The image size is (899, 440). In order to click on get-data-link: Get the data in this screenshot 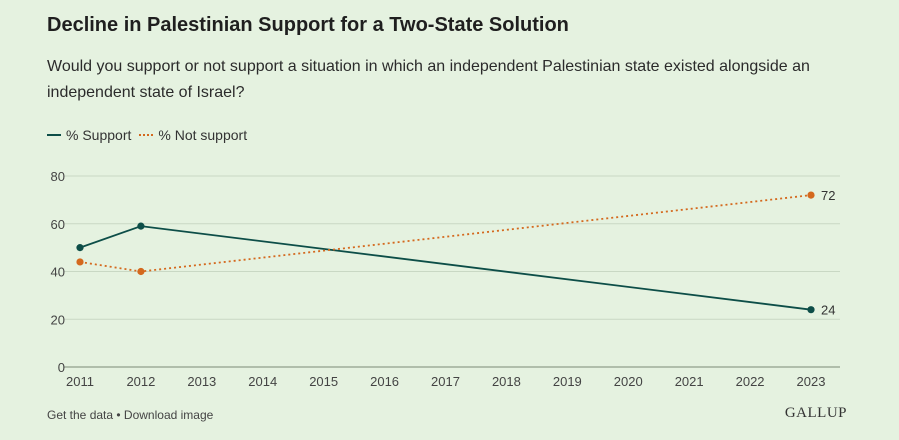, I will do `click(80, 415)`.